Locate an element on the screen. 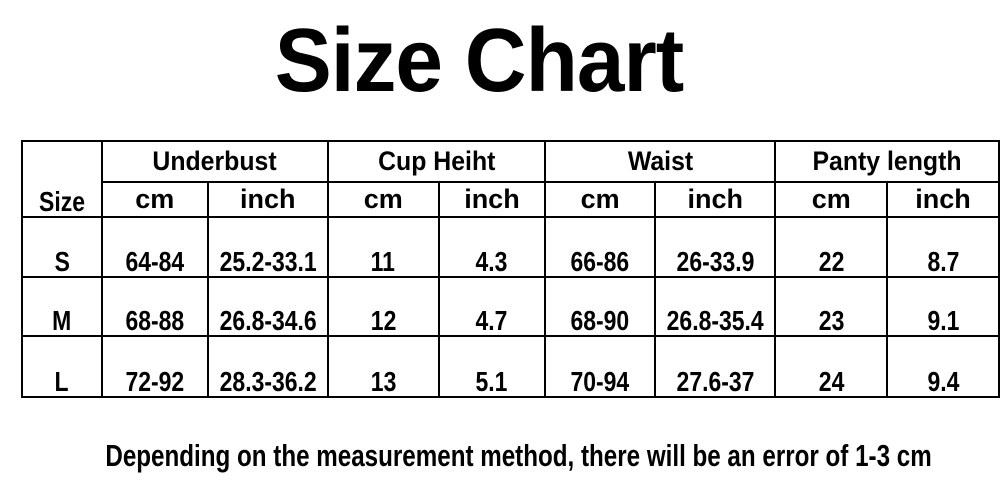  group-header-label: Waist is located at coordinates (660, 161).